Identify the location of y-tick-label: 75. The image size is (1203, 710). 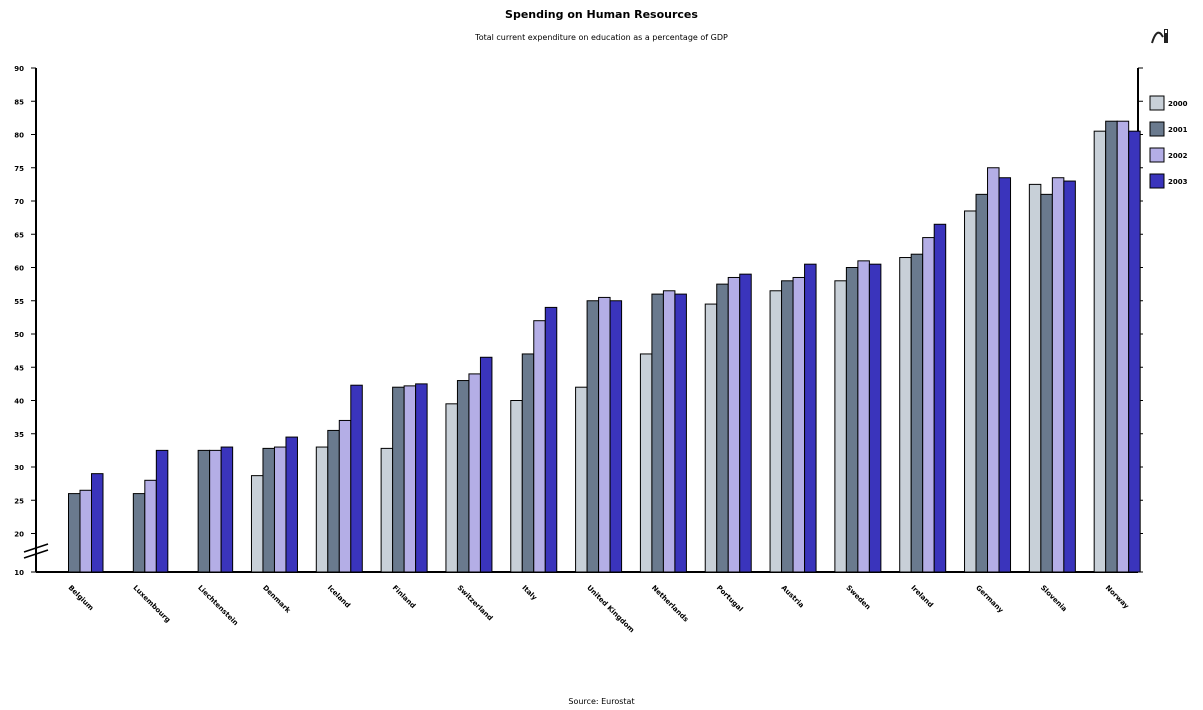
(19, 169).